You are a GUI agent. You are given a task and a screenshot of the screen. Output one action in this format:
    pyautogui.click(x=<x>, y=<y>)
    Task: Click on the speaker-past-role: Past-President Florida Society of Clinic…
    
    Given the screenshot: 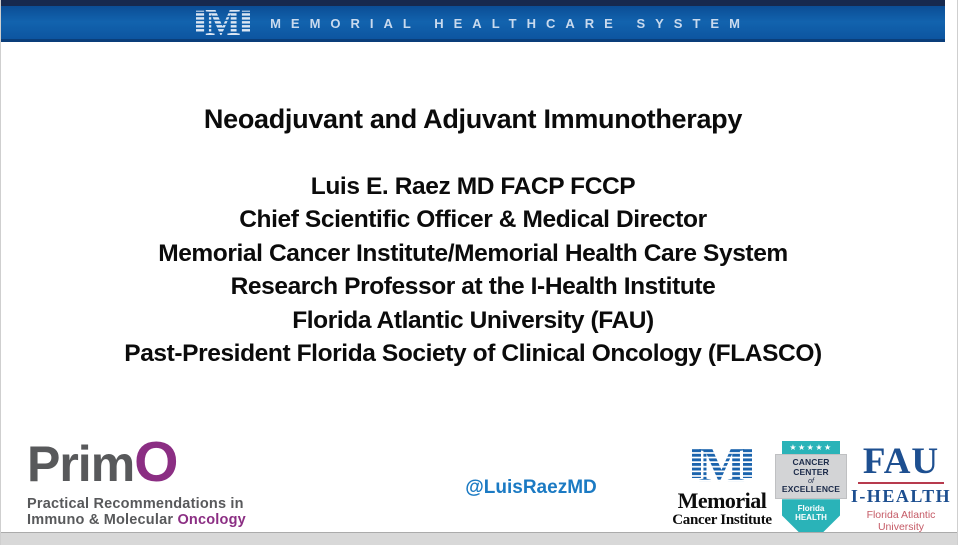 What is the action you would take?
    pyautogui.click(x=473, y=354)
    